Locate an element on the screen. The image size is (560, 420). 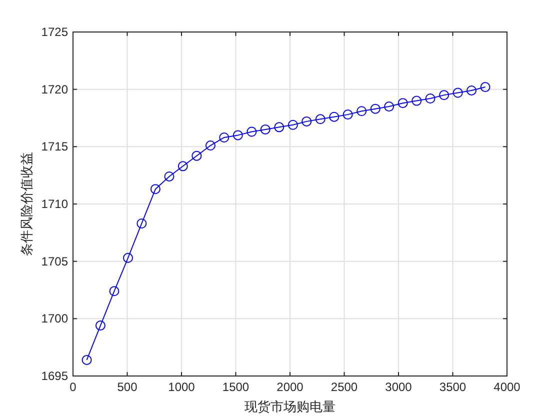
x-tick-label: 3000 is located at coordinates (398, 387).